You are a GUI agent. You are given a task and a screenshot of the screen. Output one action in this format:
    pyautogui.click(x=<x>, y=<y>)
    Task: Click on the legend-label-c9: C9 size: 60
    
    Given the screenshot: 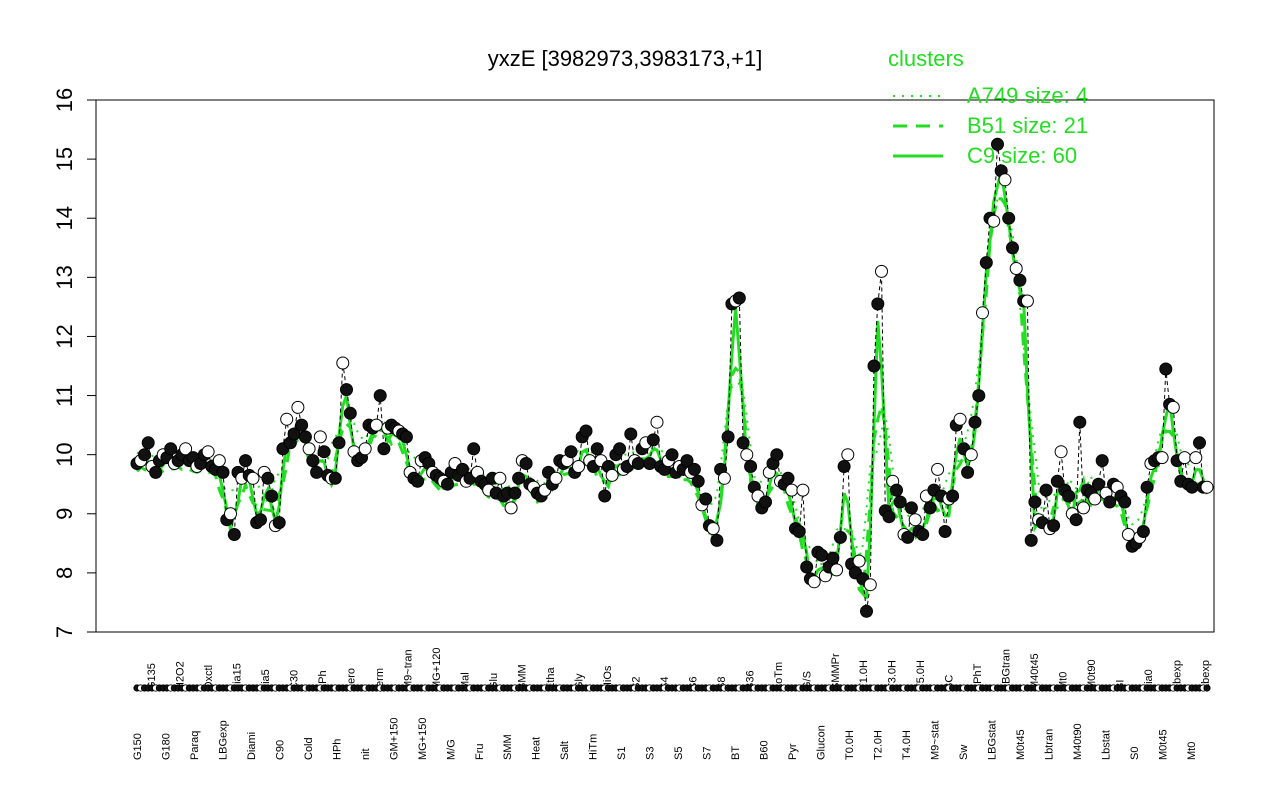 What is the action you would take?
    pyautogui.click(x=1022, y=155)
    